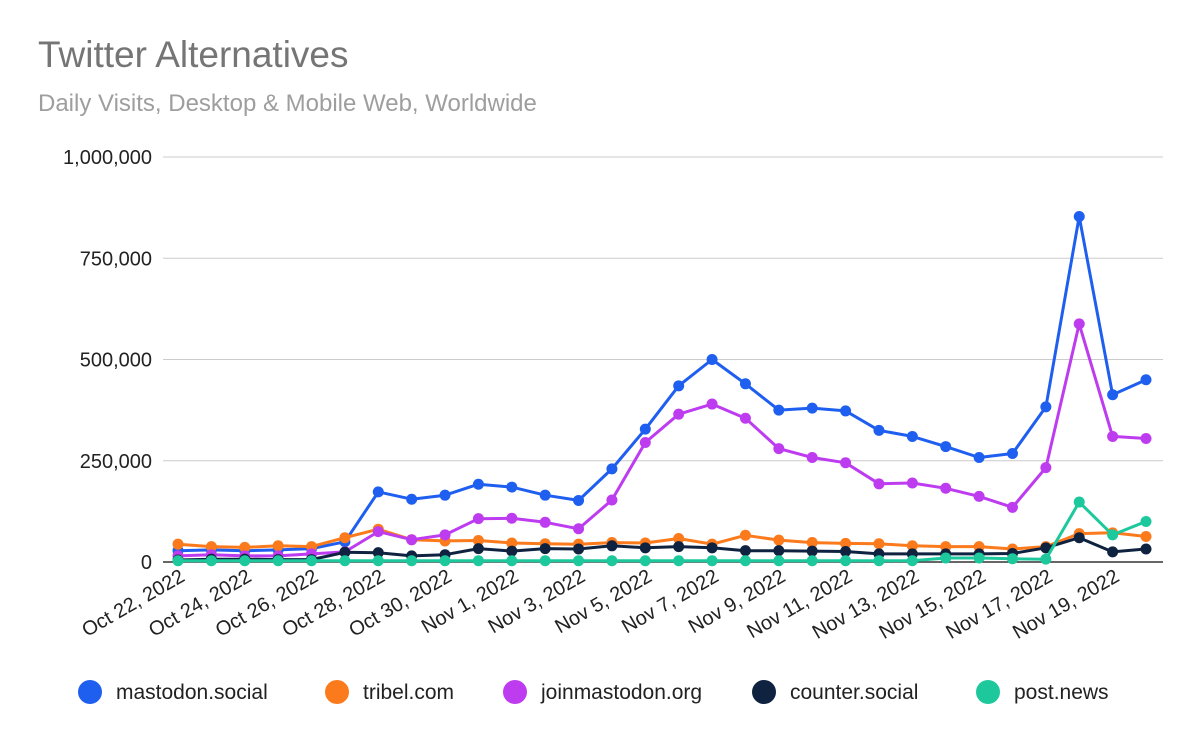  What do you see at coordinates (193, 54) in the screenshot?
I see `chart-title: Twitter Alternatives` at bounding box center [193, 54].